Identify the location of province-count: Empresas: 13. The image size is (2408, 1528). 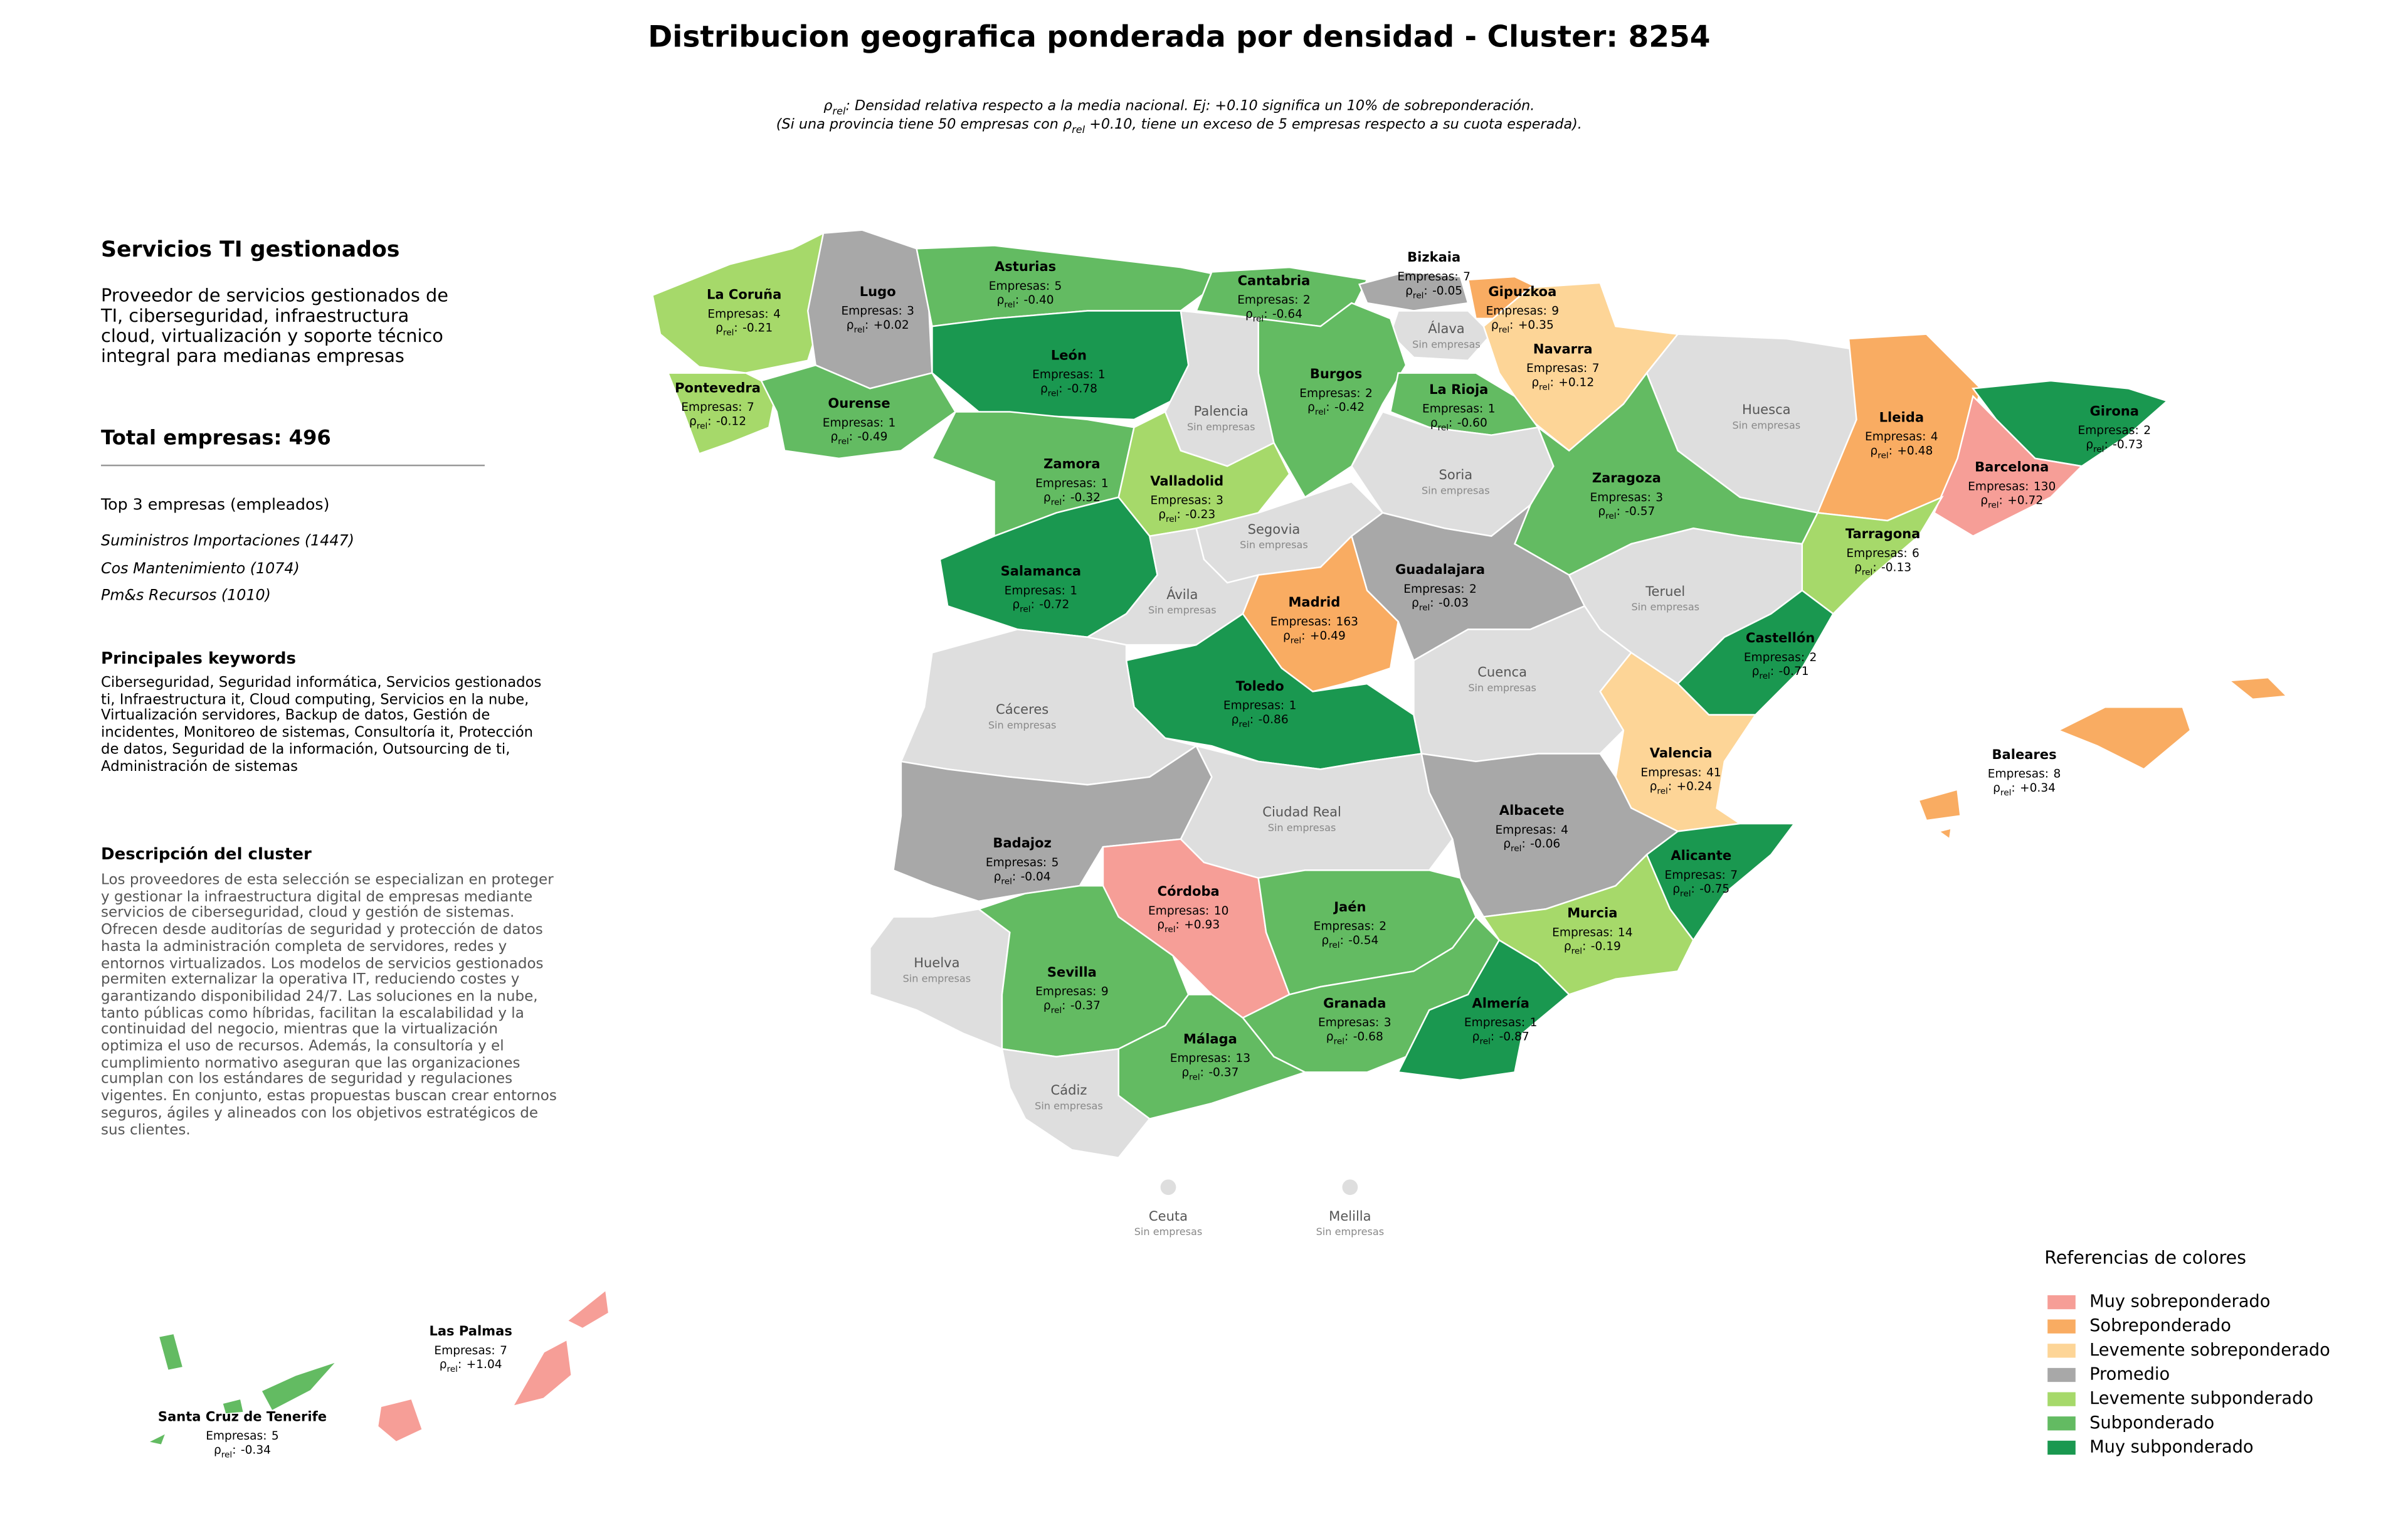
(1210, 1058).